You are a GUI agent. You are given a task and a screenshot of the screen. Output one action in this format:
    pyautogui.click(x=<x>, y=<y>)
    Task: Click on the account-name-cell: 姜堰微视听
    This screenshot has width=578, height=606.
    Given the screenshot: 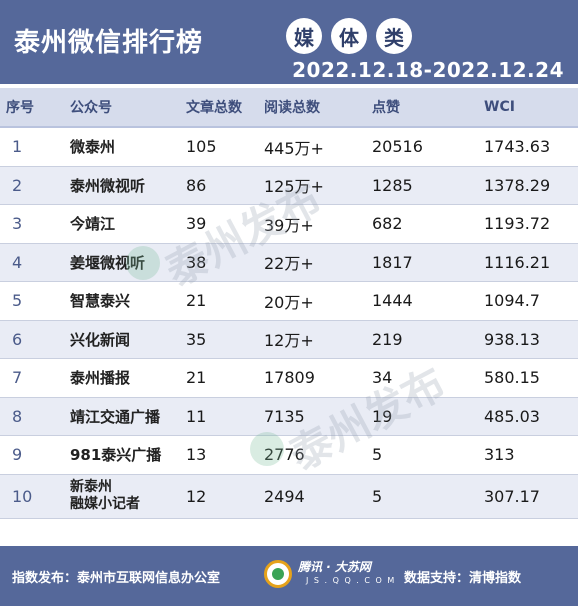 What is the action you would take?
    pyautogui.click(x=108, y=262)
    